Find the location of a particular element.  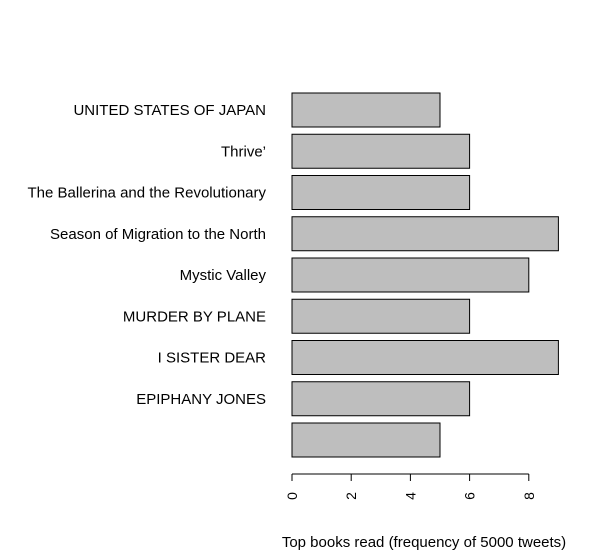

x-tick-label: 0 is located at coordinates (292, 496).